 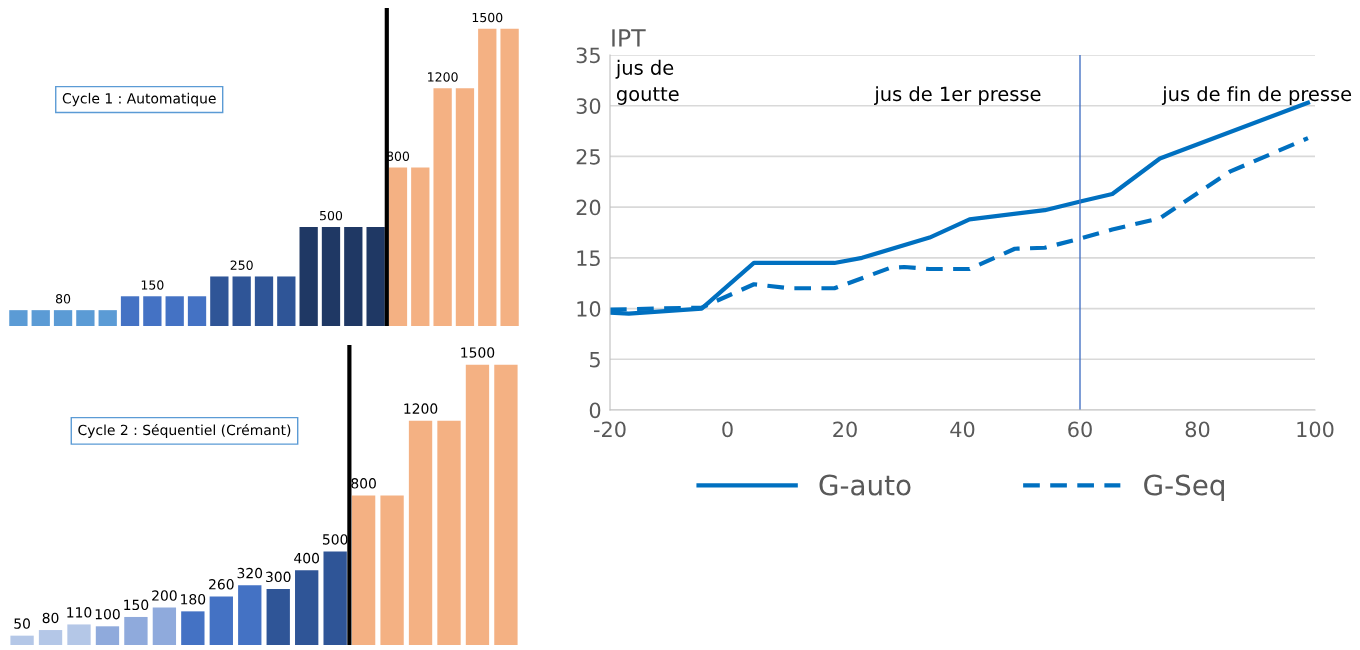 What do you see at coordinates (588, 106) in the screenshot?
I see `y-tick-label: 30` at bounding box center [588, 106].